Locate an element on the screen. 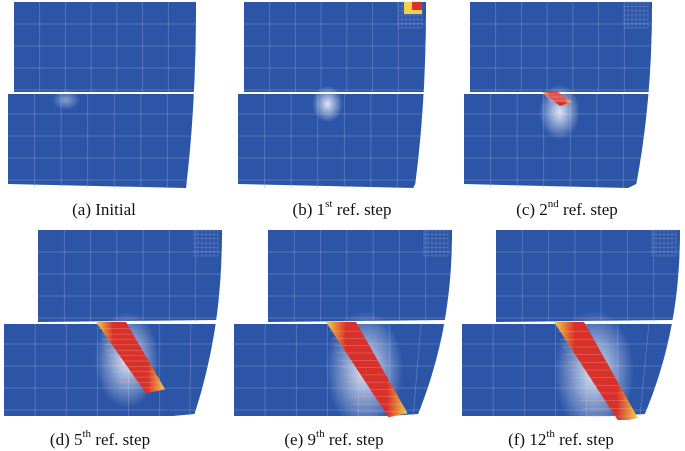 This screenshot has height=451, width=685. caption-a: (a) Initial is located at coordinates (104, 209).